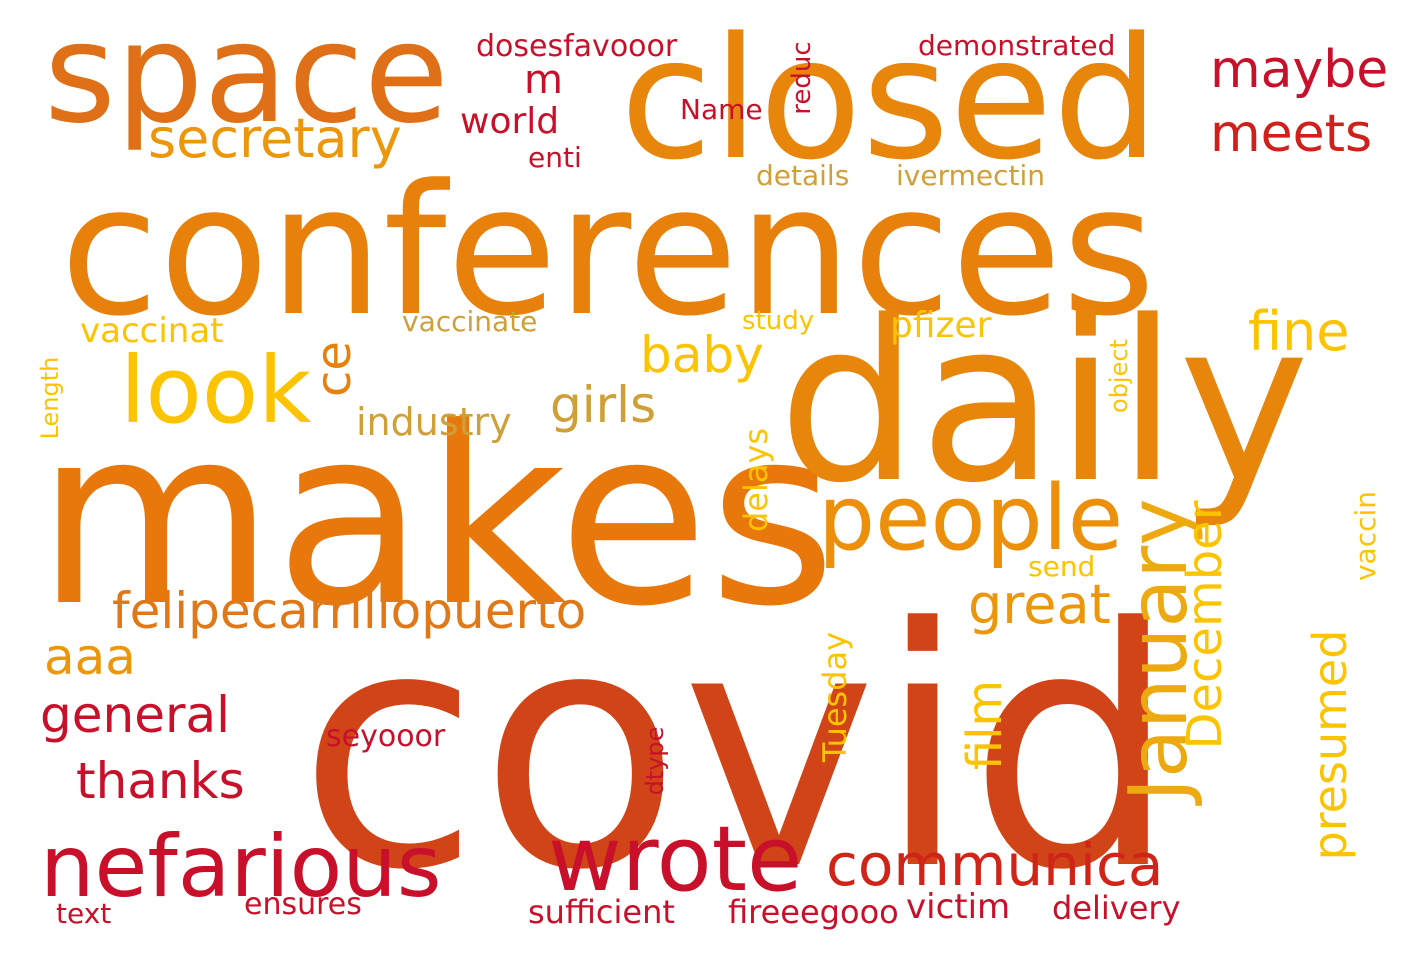  Describe the element at coordinates (434, 422) in the screenshot. I see `word-industry: industry` at that location.